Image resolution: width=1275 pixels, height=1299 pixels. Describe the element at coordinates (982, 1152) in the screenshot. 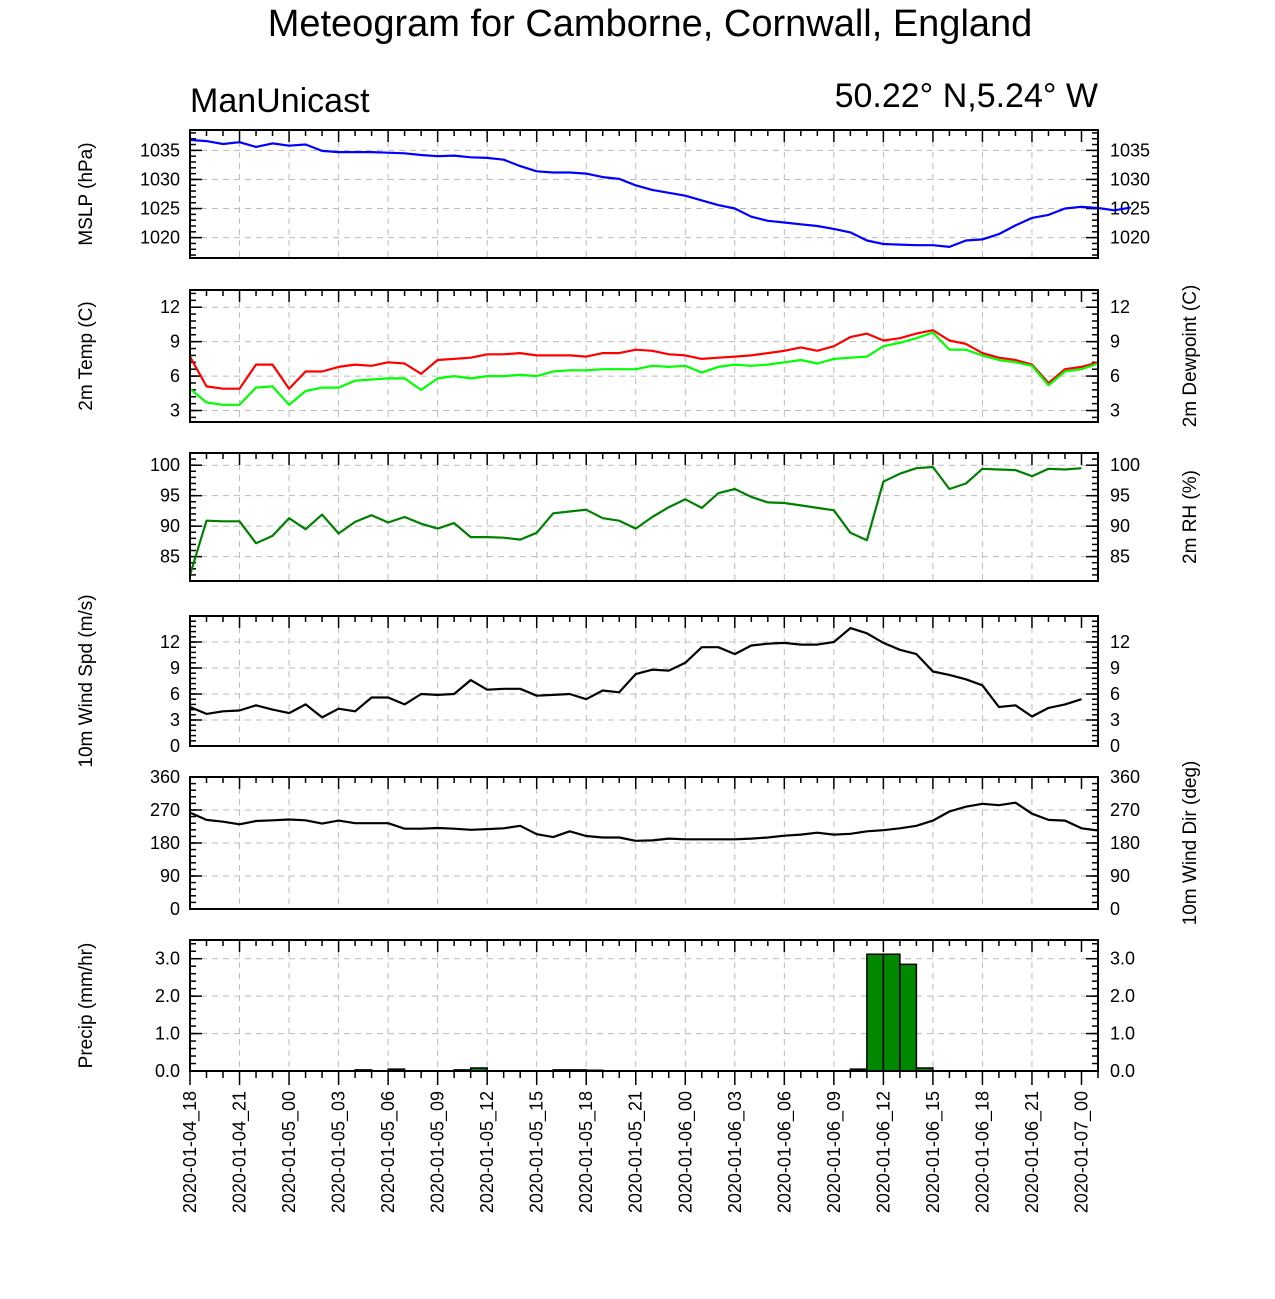

I see `x-tick-label: 2020-01-06_18` at that location.